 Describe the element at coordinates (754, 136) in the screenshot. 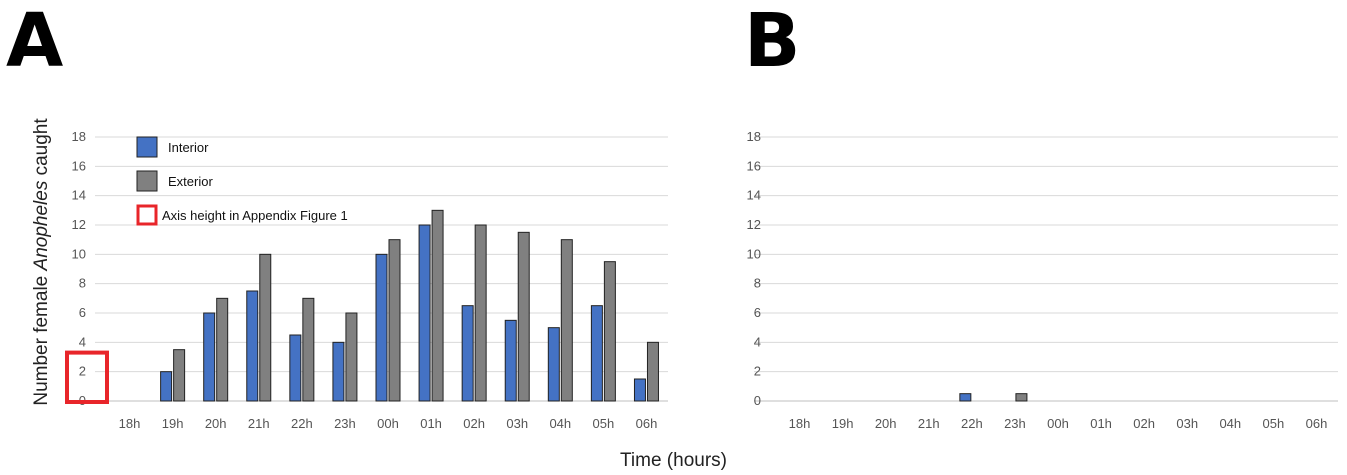

I see `panel-b-y-tick-label: 18` at that location.